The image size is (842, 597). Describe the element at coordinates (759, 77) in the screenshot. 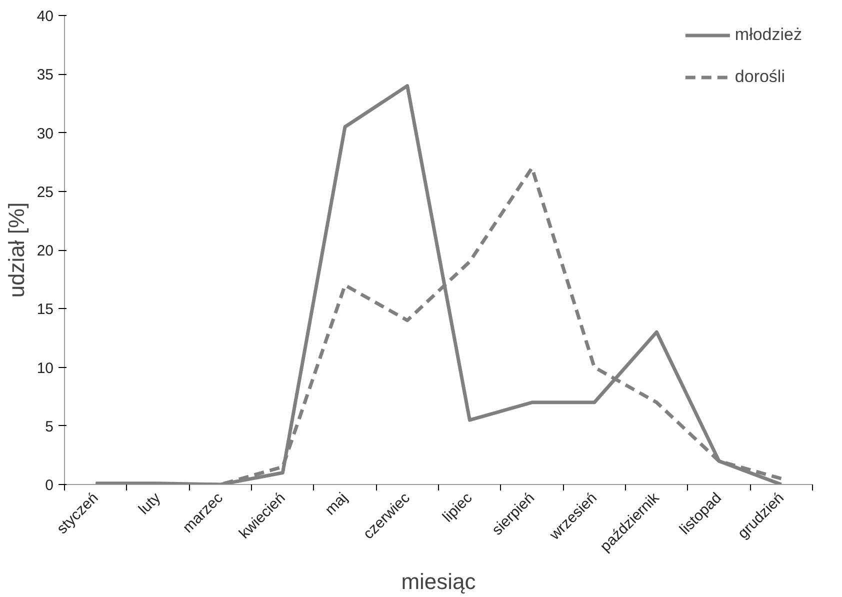

I see `legend-label: dorośli` at that location.